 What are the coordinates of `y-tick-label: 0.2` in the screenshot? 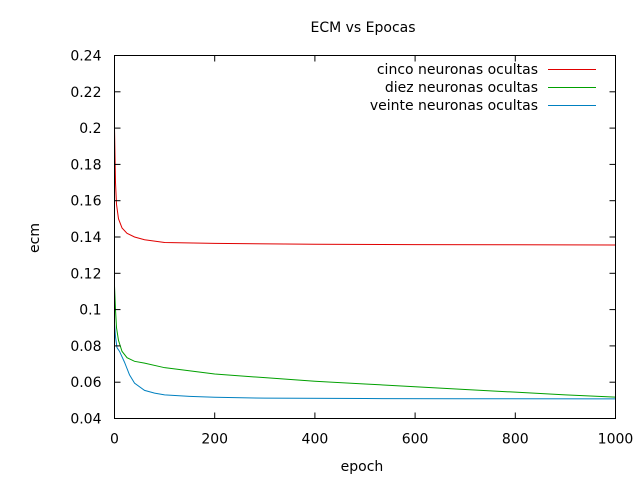 It's located at (90, 129).